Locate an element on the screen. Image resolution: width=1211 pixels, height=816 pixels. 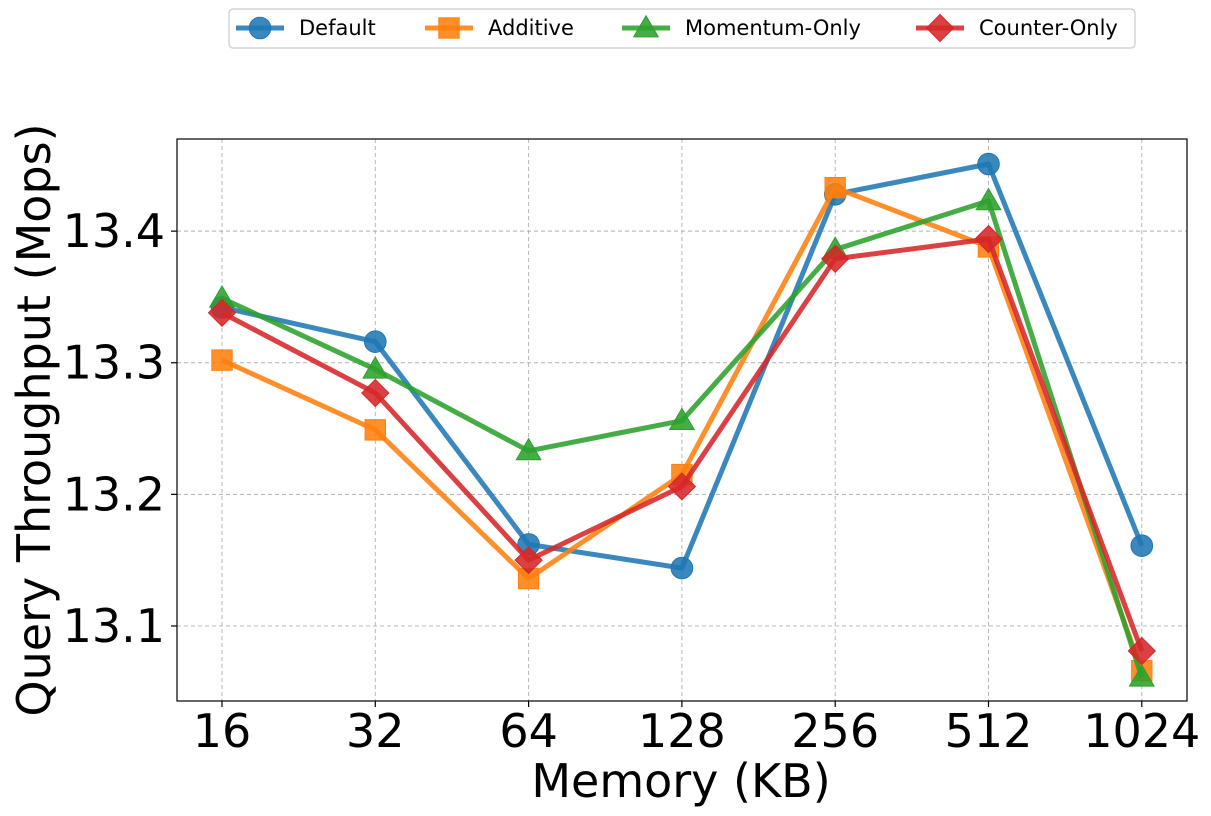
y-axis-title: Query Throughput (Mops) is located at coordinates (34, 419).